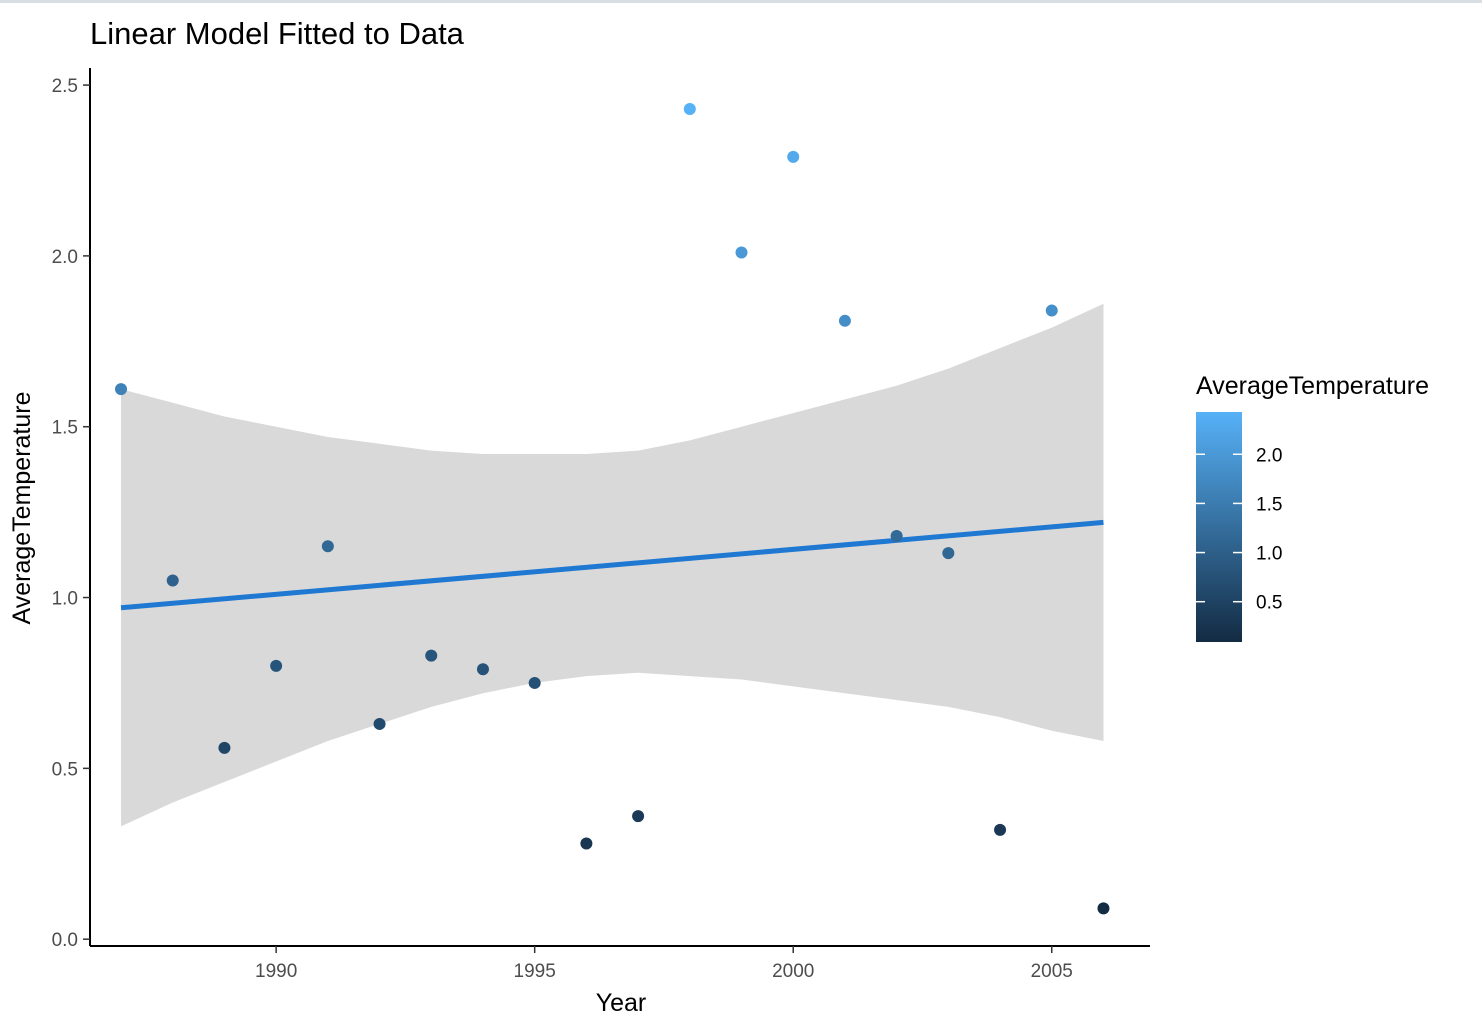 Image resolution: width=1482 pixels, height=1026 pixels. What do you see at coordinates (1312, 507) in the screenshot?
I see `legend: AverageTemperature 2.0 1.5 1.0 0.5` at bounding box center [1312, 507].